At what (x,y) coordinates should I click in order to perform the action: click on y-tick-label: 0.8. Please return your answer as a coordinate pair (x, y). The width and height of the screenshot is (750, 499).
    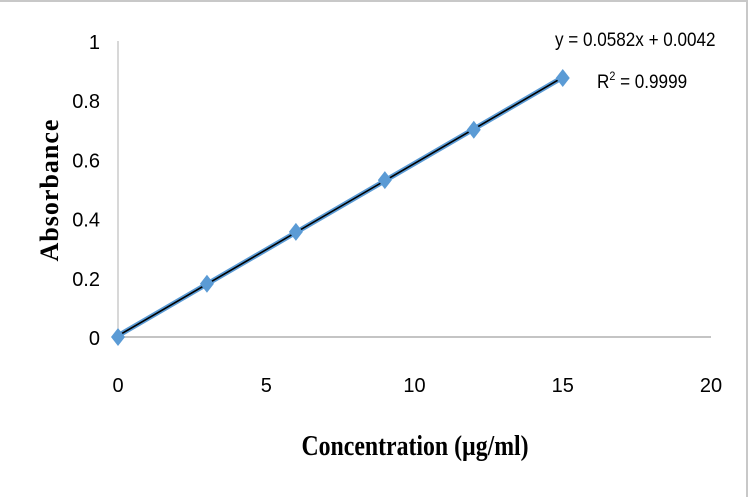
    Looking at the image, I should click on (86, 102).